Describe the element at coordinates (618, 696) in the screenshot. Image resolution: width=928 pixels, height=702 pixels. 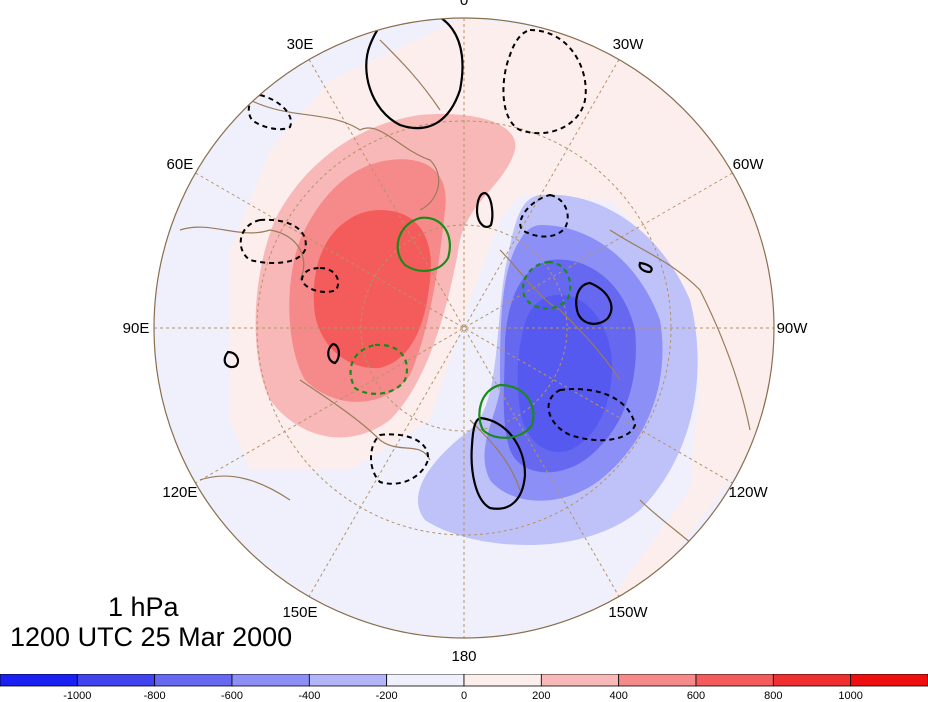
I see `colorbar-tick-label: 400` at that location.